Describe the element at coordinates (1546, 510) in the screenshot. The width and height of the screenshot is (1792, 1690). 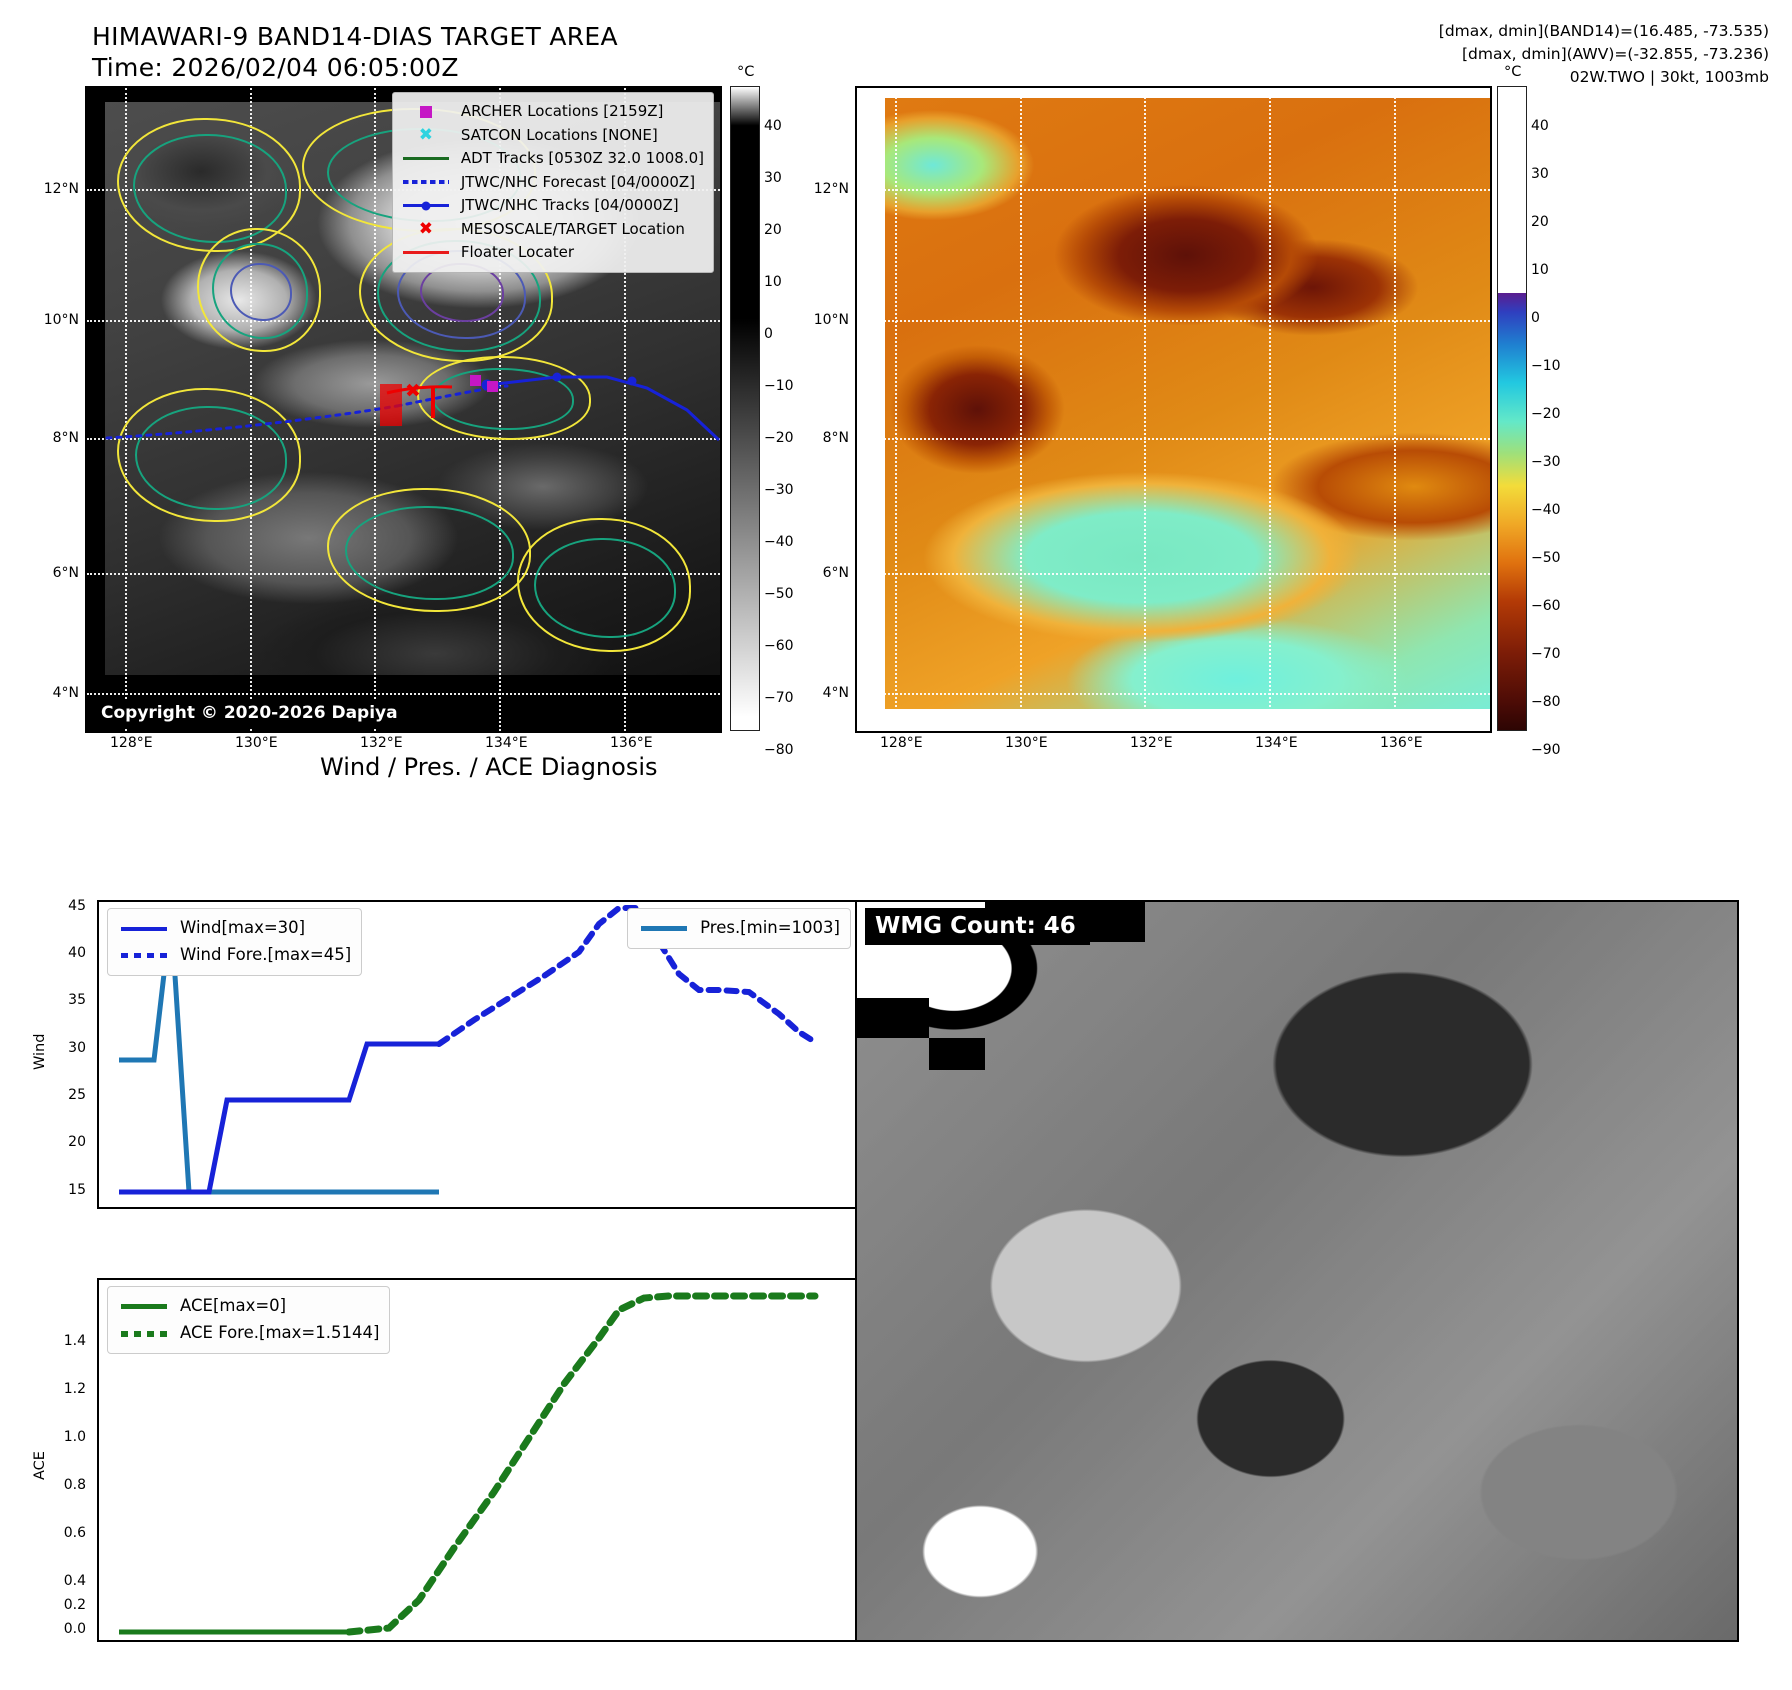
I see `awv-cbtick: −40` at that location.